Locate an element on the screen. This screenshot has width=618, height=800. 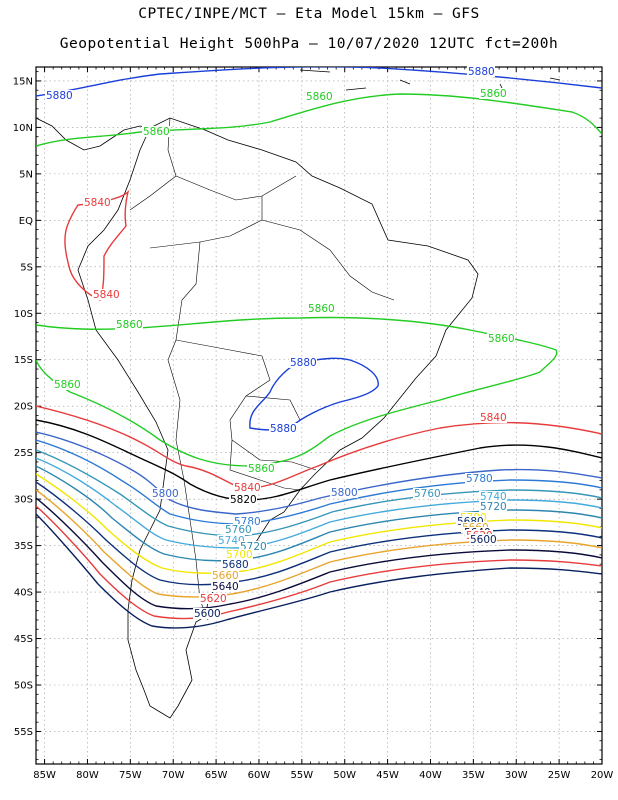
lat-label: 40S is located at coordinates (23, 593).